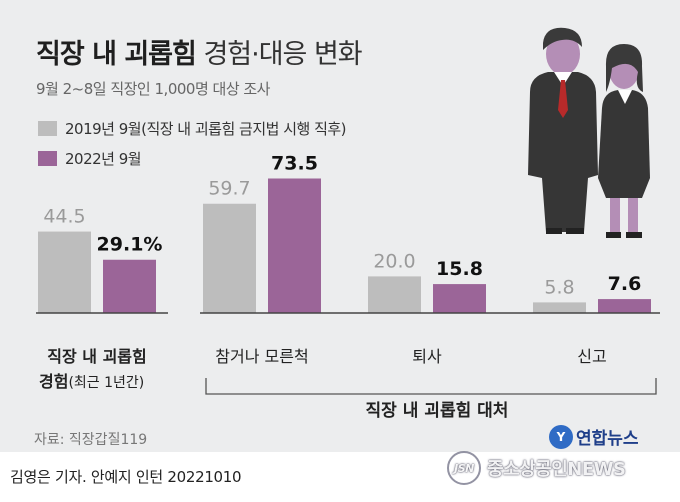  What do you see at coordinates (47, 158) in the screenshot?
I see `legend-swatch-2022` at bounding box center [47, 158].